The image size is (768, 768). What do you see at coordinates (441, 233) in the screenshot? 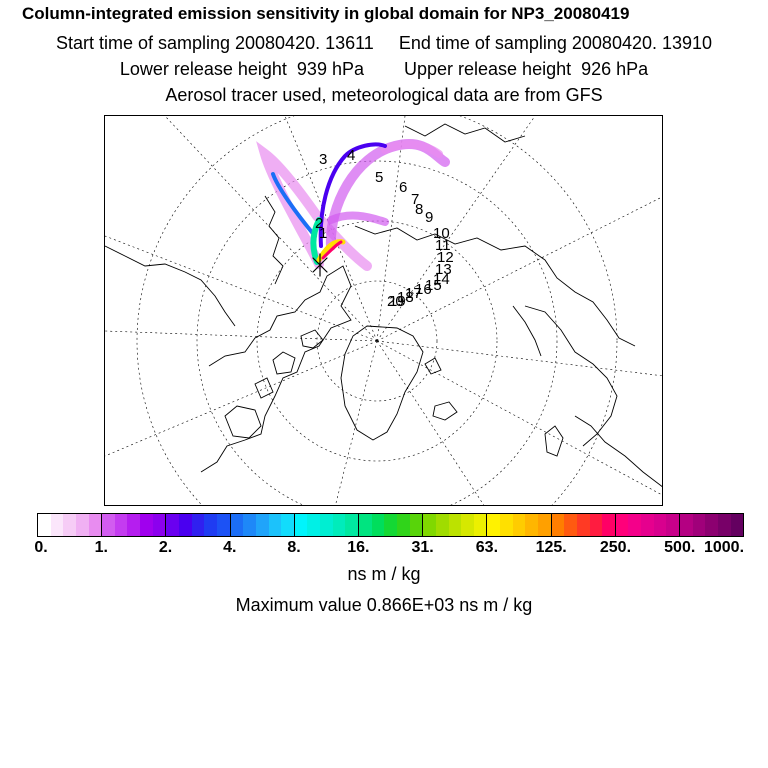
I see `trajectory-label: 10` at bounding box center [441, 233].